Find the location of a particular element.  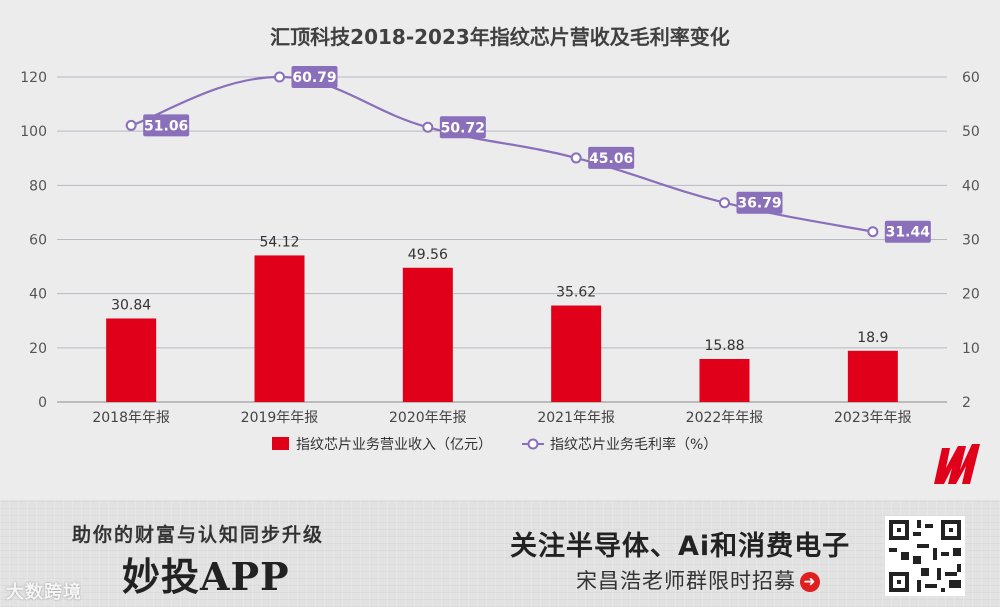

right-tick-label: 40 is located at coordinates (971, 186).